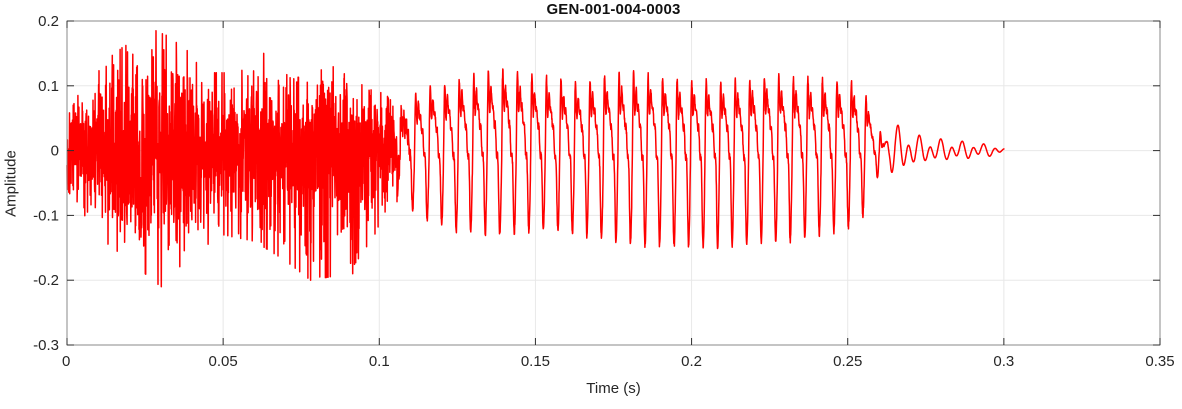  I want to click on x-tick-labels: 0 0.05 0.1 0.15 0.2 0.25 0.3 0.35, so click(618, 361).